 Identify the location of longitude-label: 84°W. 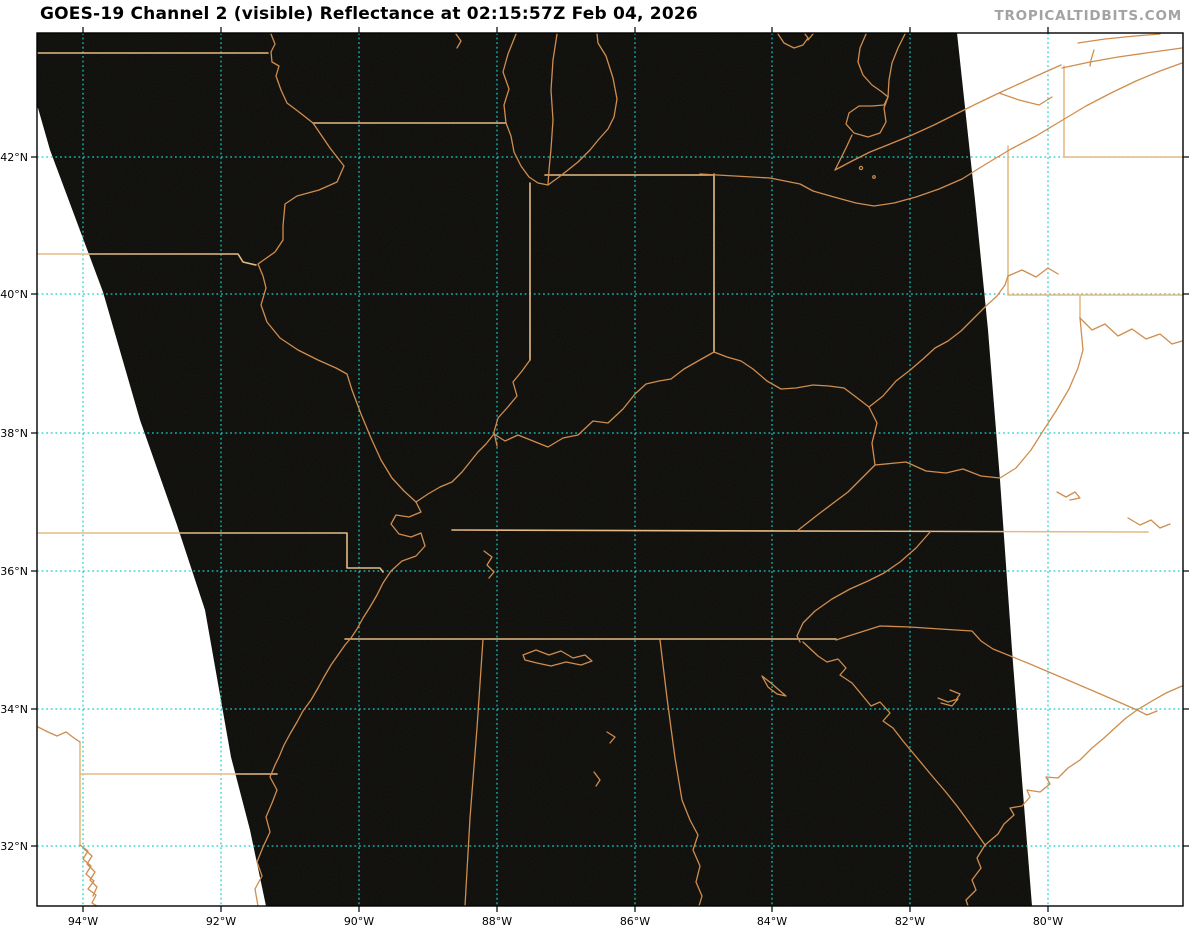
(772, 921).